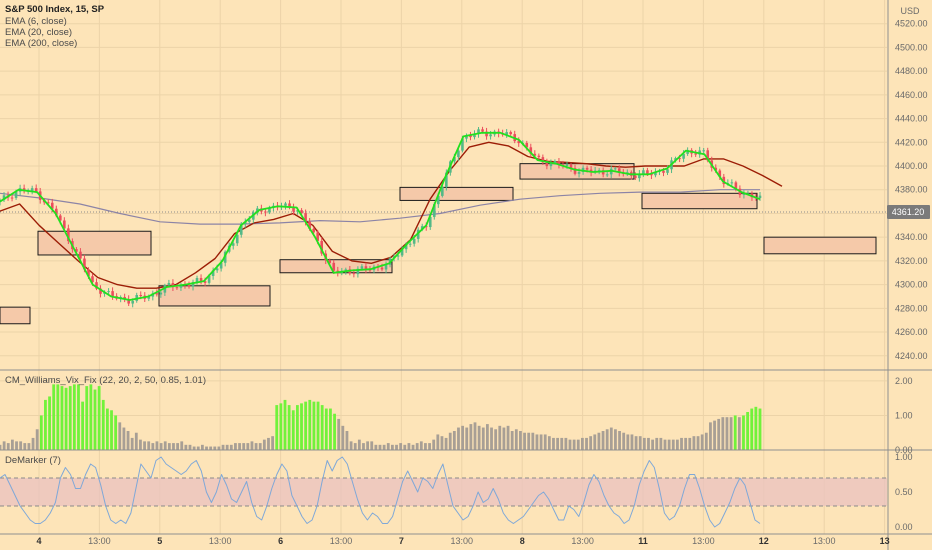 The width and height of the screenshot is (932, 550). Describe the element at coordinates (904, 457) in the screenshot. I see `demarker-tick-label: 1.00` at that location.